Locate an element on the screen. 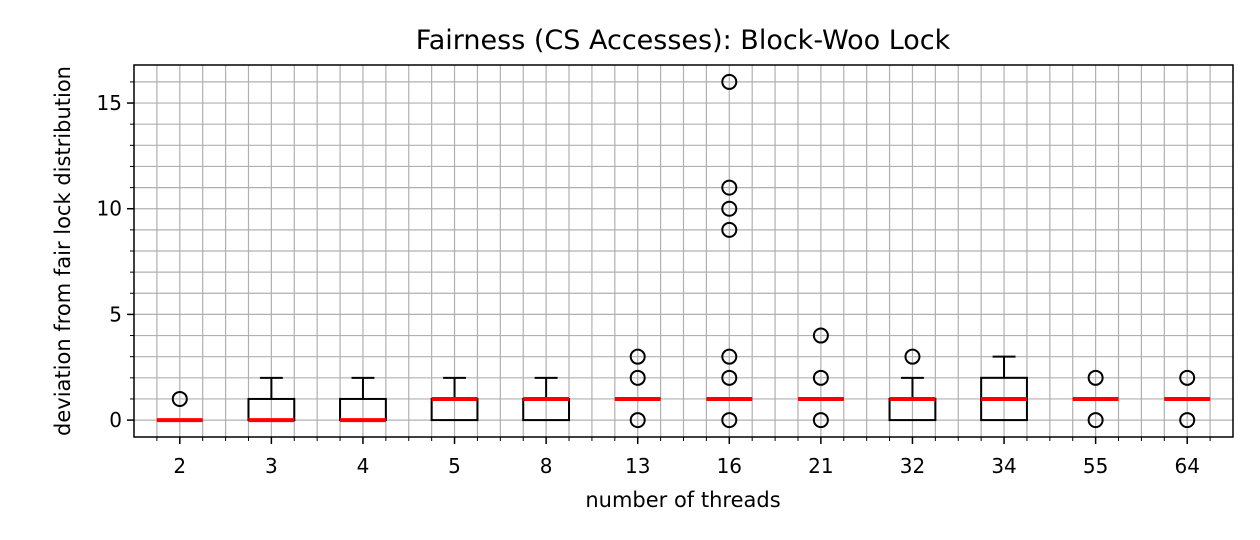 The width and height of the screenshot is (1260, 540). x-tick-label: 2 is located at coordinates (179, 466).